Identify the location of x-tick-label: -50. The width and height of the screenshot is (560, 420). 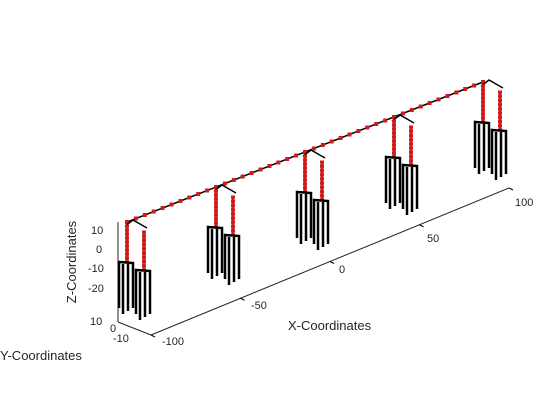
(259, 306).